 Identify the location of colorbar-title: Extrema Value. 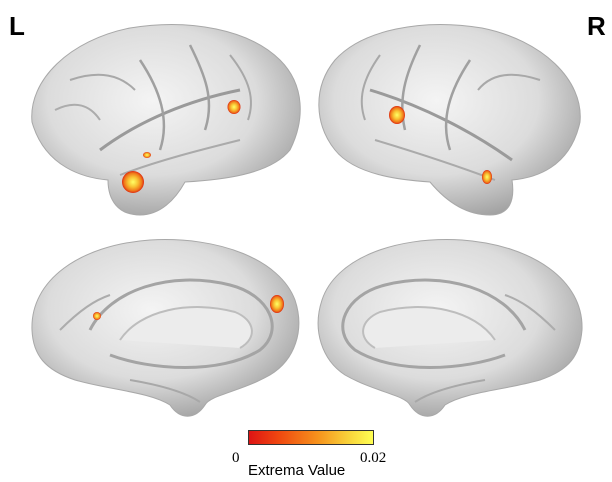
(297, 470).